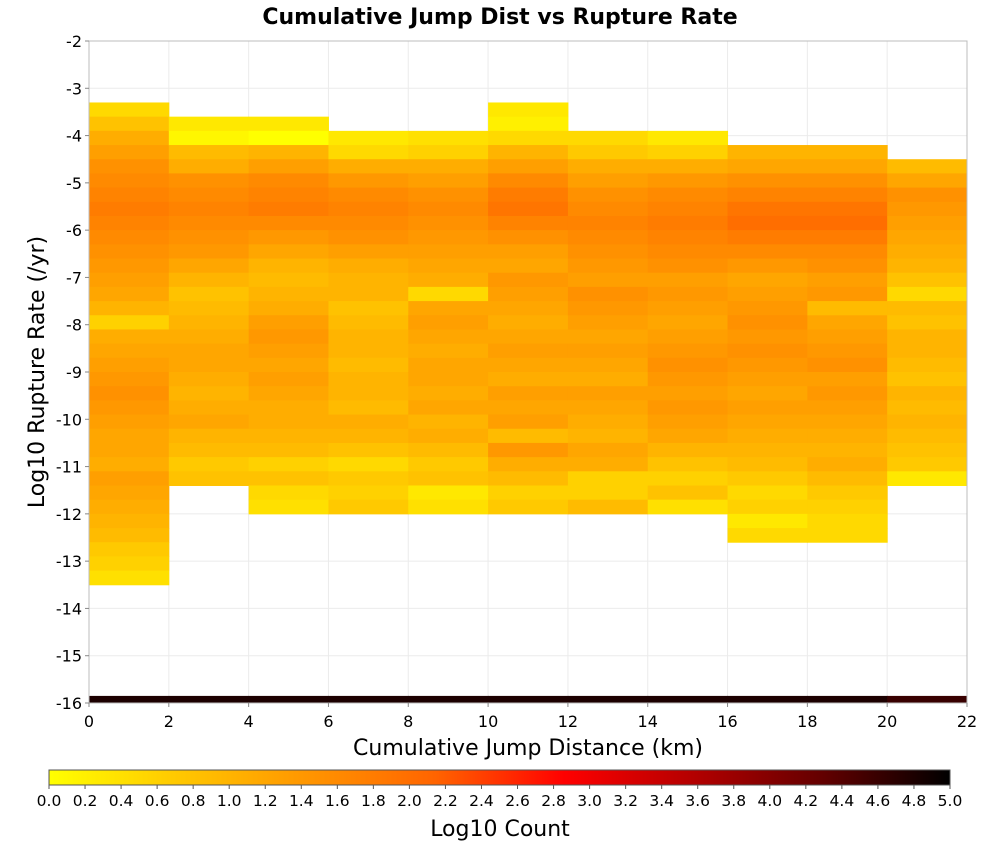 The width and height of the screenshot is (1000, 850). What do you see at coordinates (499, 777) in the screenshot?
I see `colorbar` at bounding box center [499, 777].